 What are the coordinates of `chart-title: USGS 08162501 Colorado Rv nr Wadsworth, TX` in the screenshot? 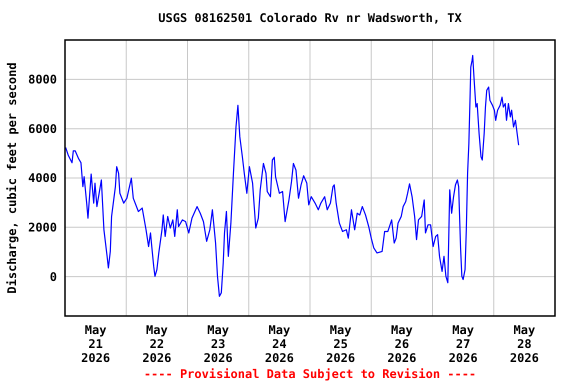 It's located at (310, 18).